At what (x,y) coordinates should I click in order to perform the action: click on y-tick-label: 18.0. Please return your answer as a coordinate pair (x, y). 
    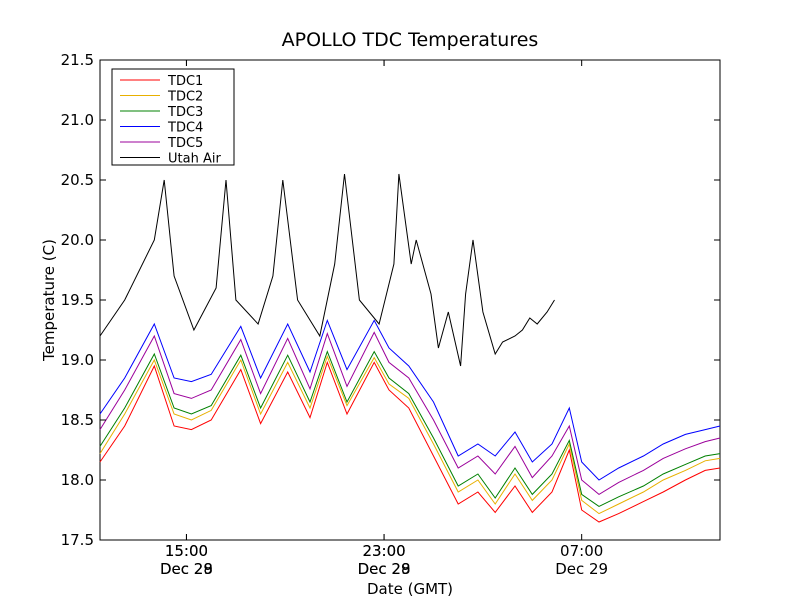
    Looking at the image, I should click on (77, 480).